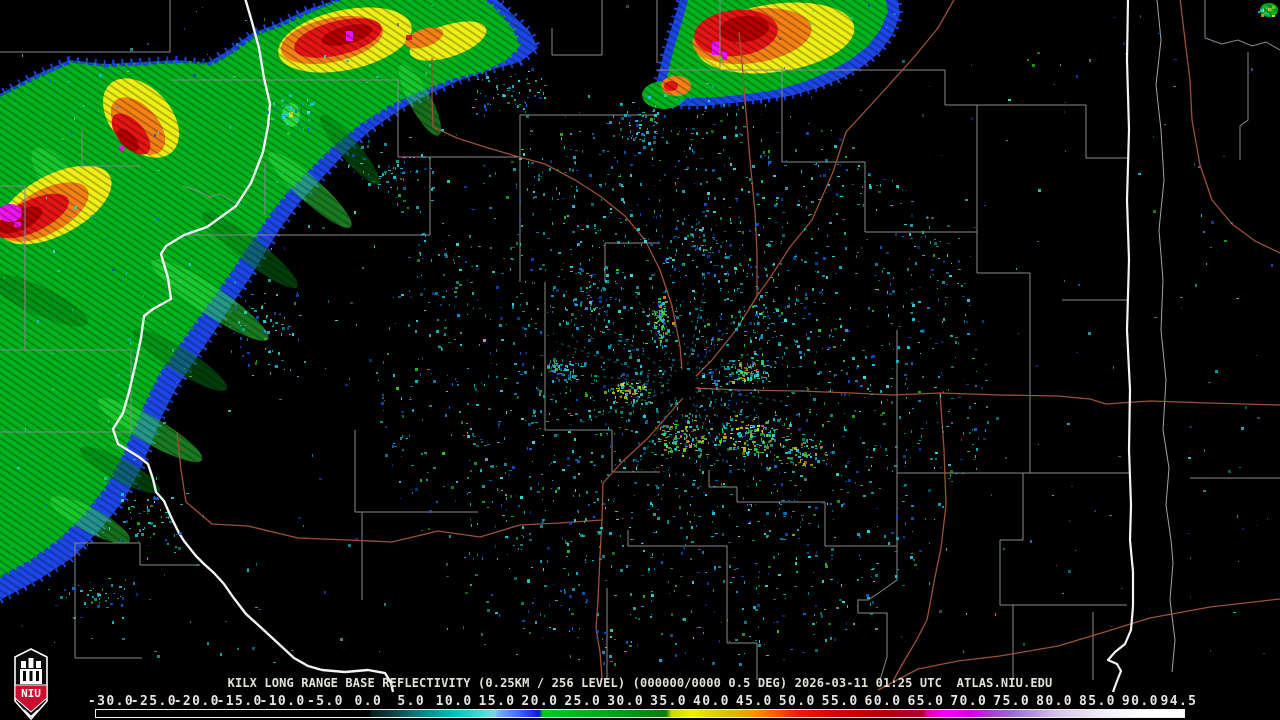 The height and width of the screenshot is (720, 1280). What do you see at coordinates (1012, 701) in the screenshot?
I see `scale-label: 75.0` at bounding box center [1012, 701].